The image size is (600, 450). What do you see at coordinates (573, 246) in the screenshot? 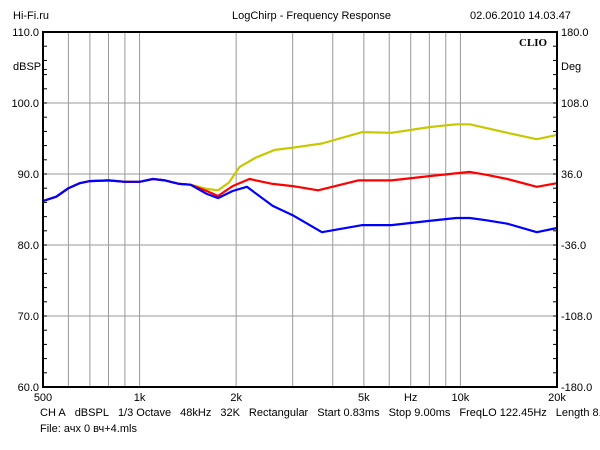
I see `y2-tick-label: -36.0` at bounding box center [573, 246].